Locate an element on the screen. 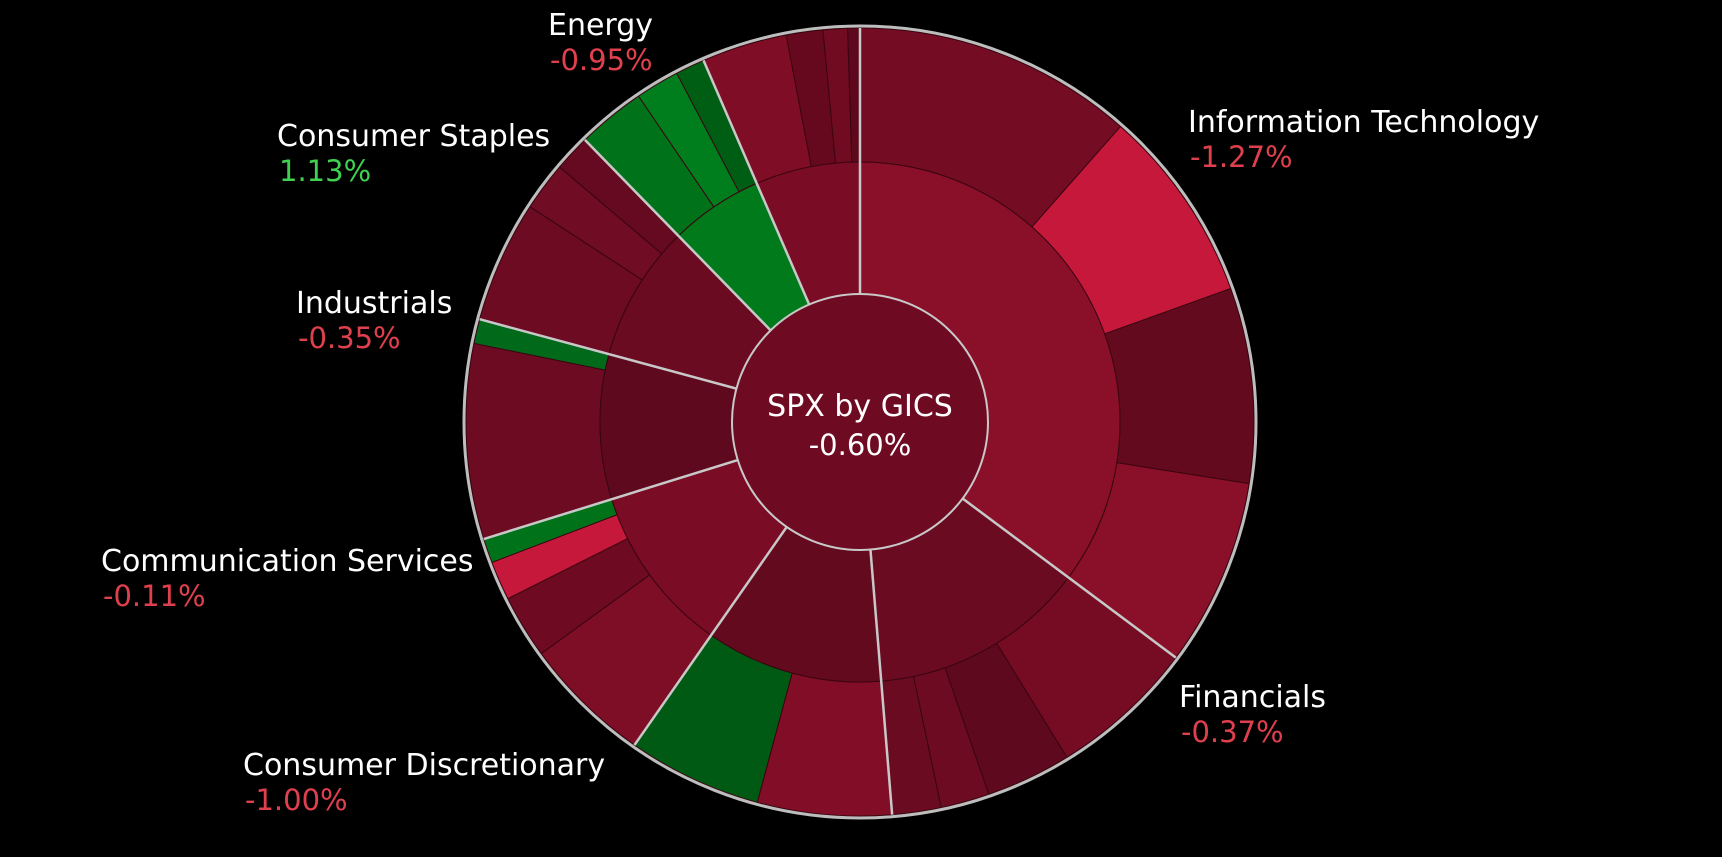 This screenshot has height=857, width=1722. sector-change: -0.11% is located at coordinates (154, 596).